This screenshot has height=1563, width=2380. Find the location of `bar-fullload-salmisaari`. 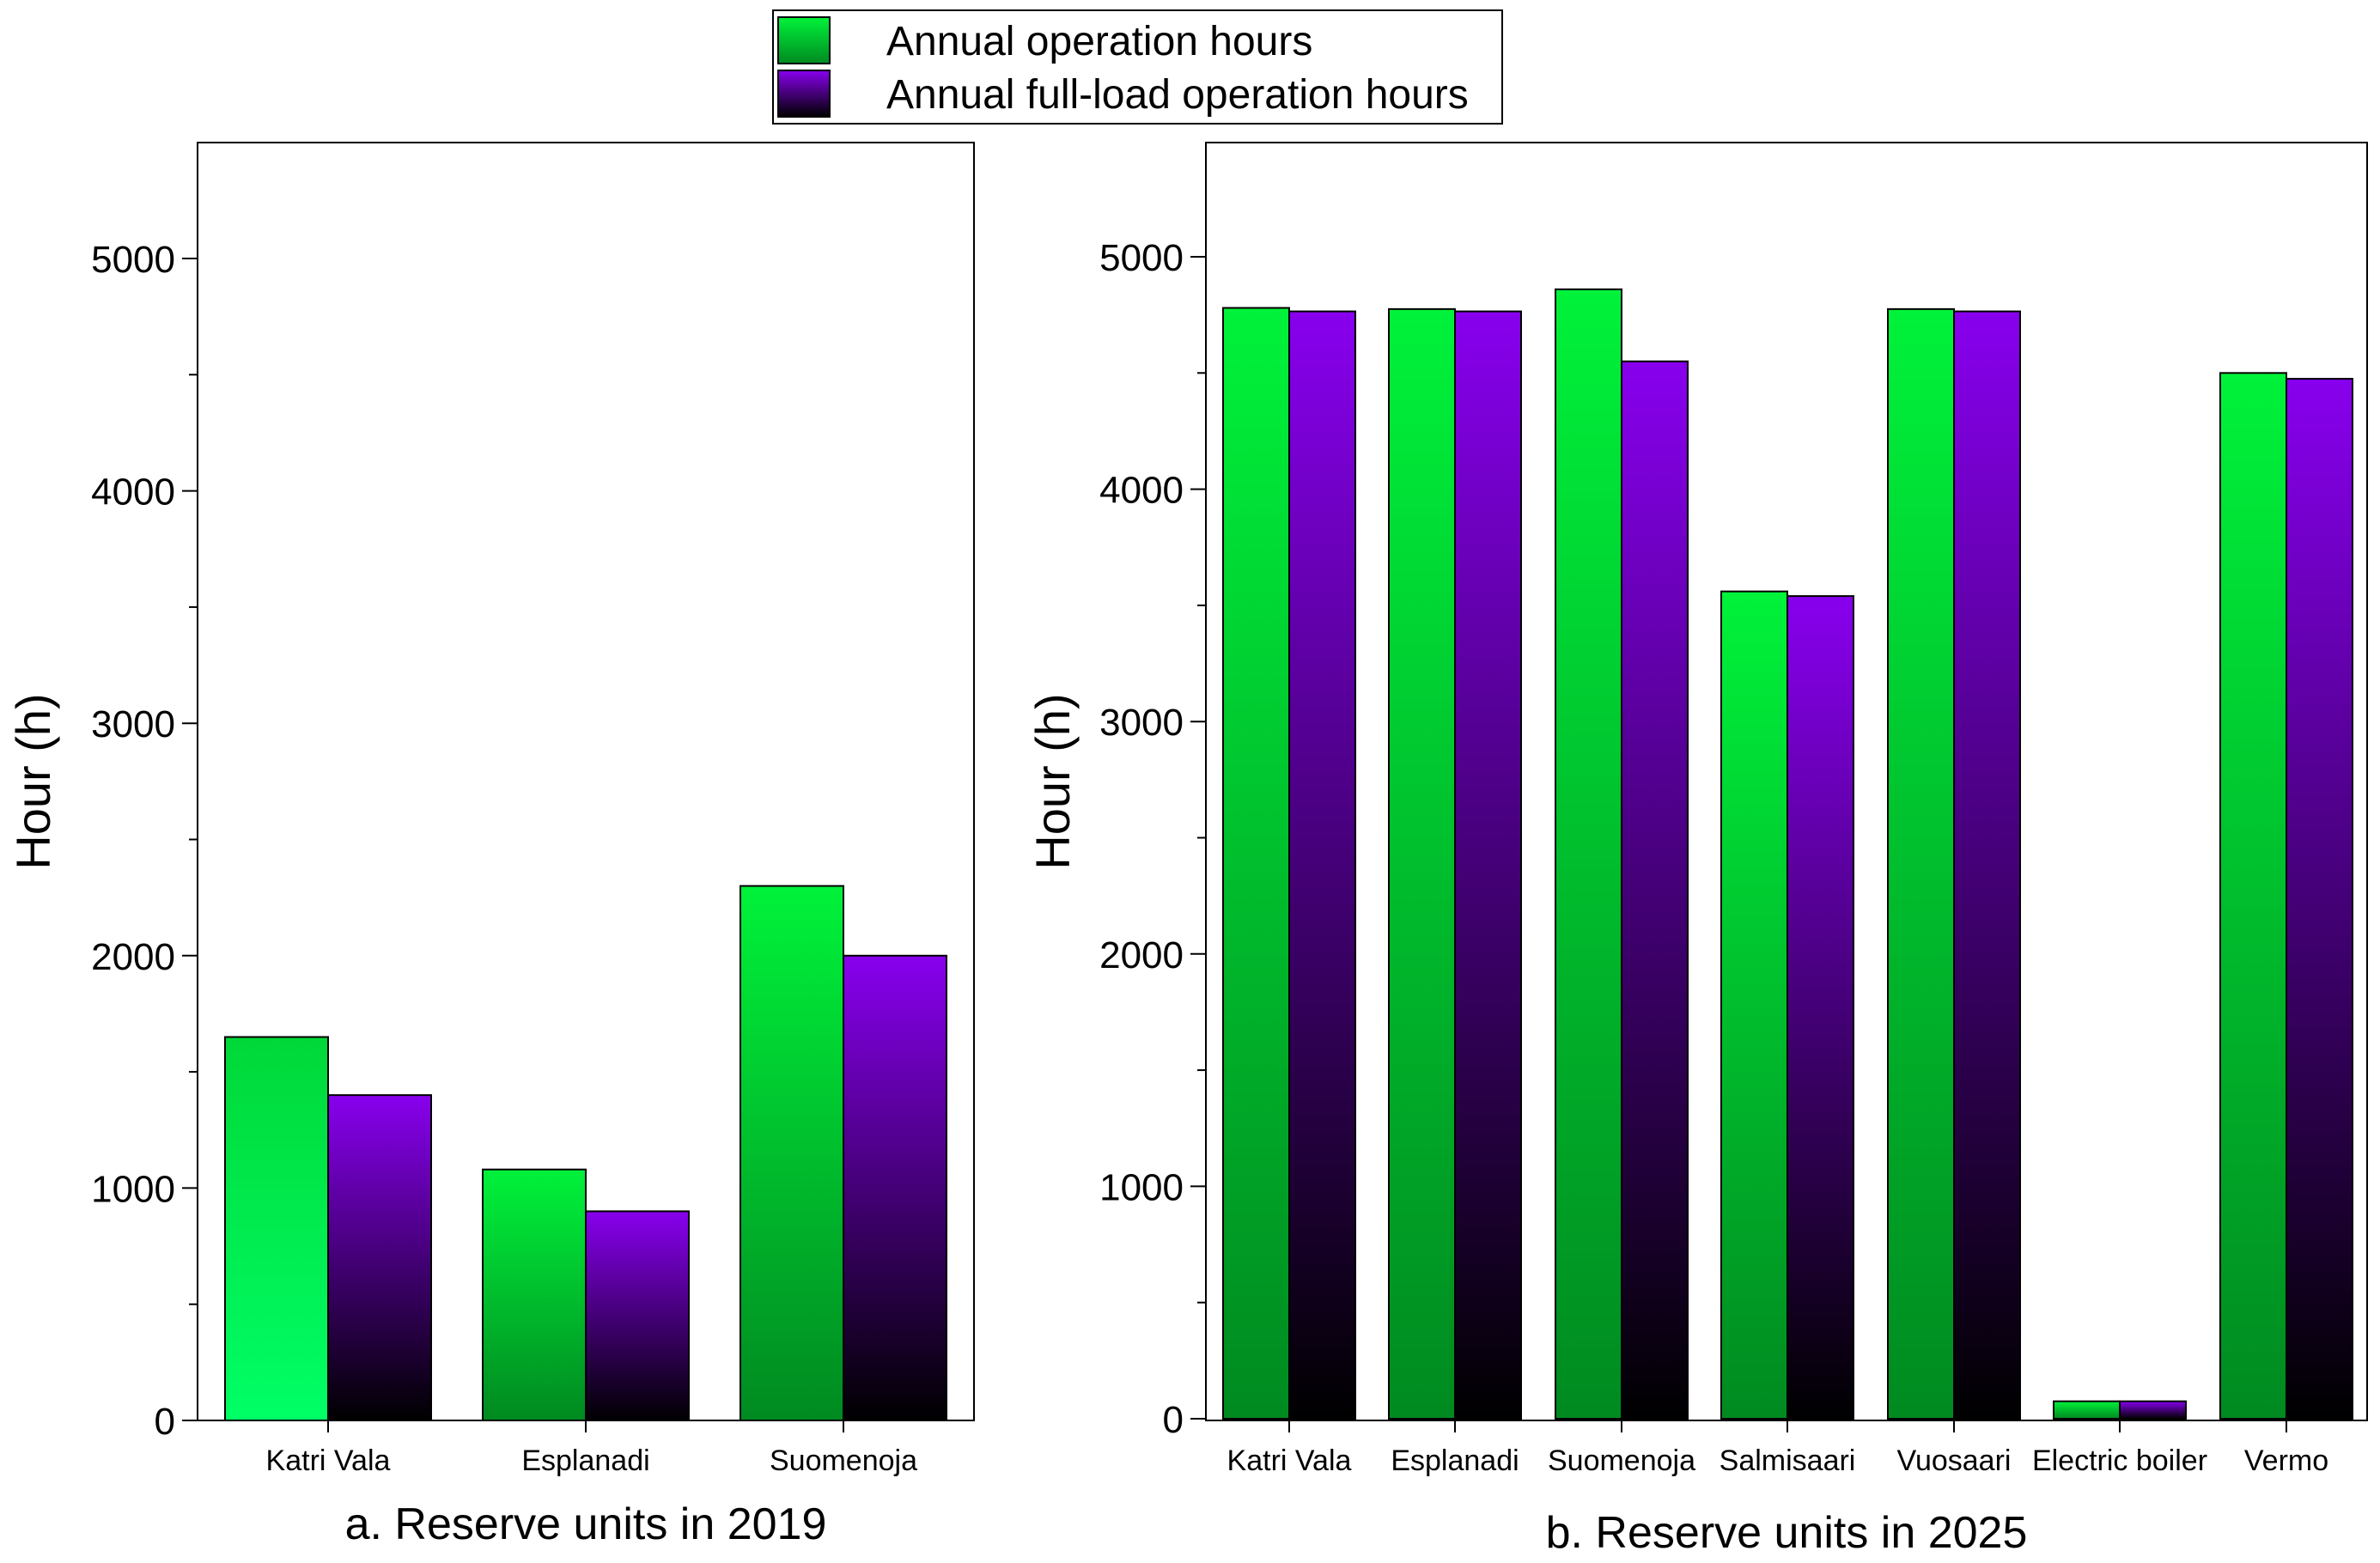

bar-fullload-salmisaari is located at coordinates (1821, 1007).